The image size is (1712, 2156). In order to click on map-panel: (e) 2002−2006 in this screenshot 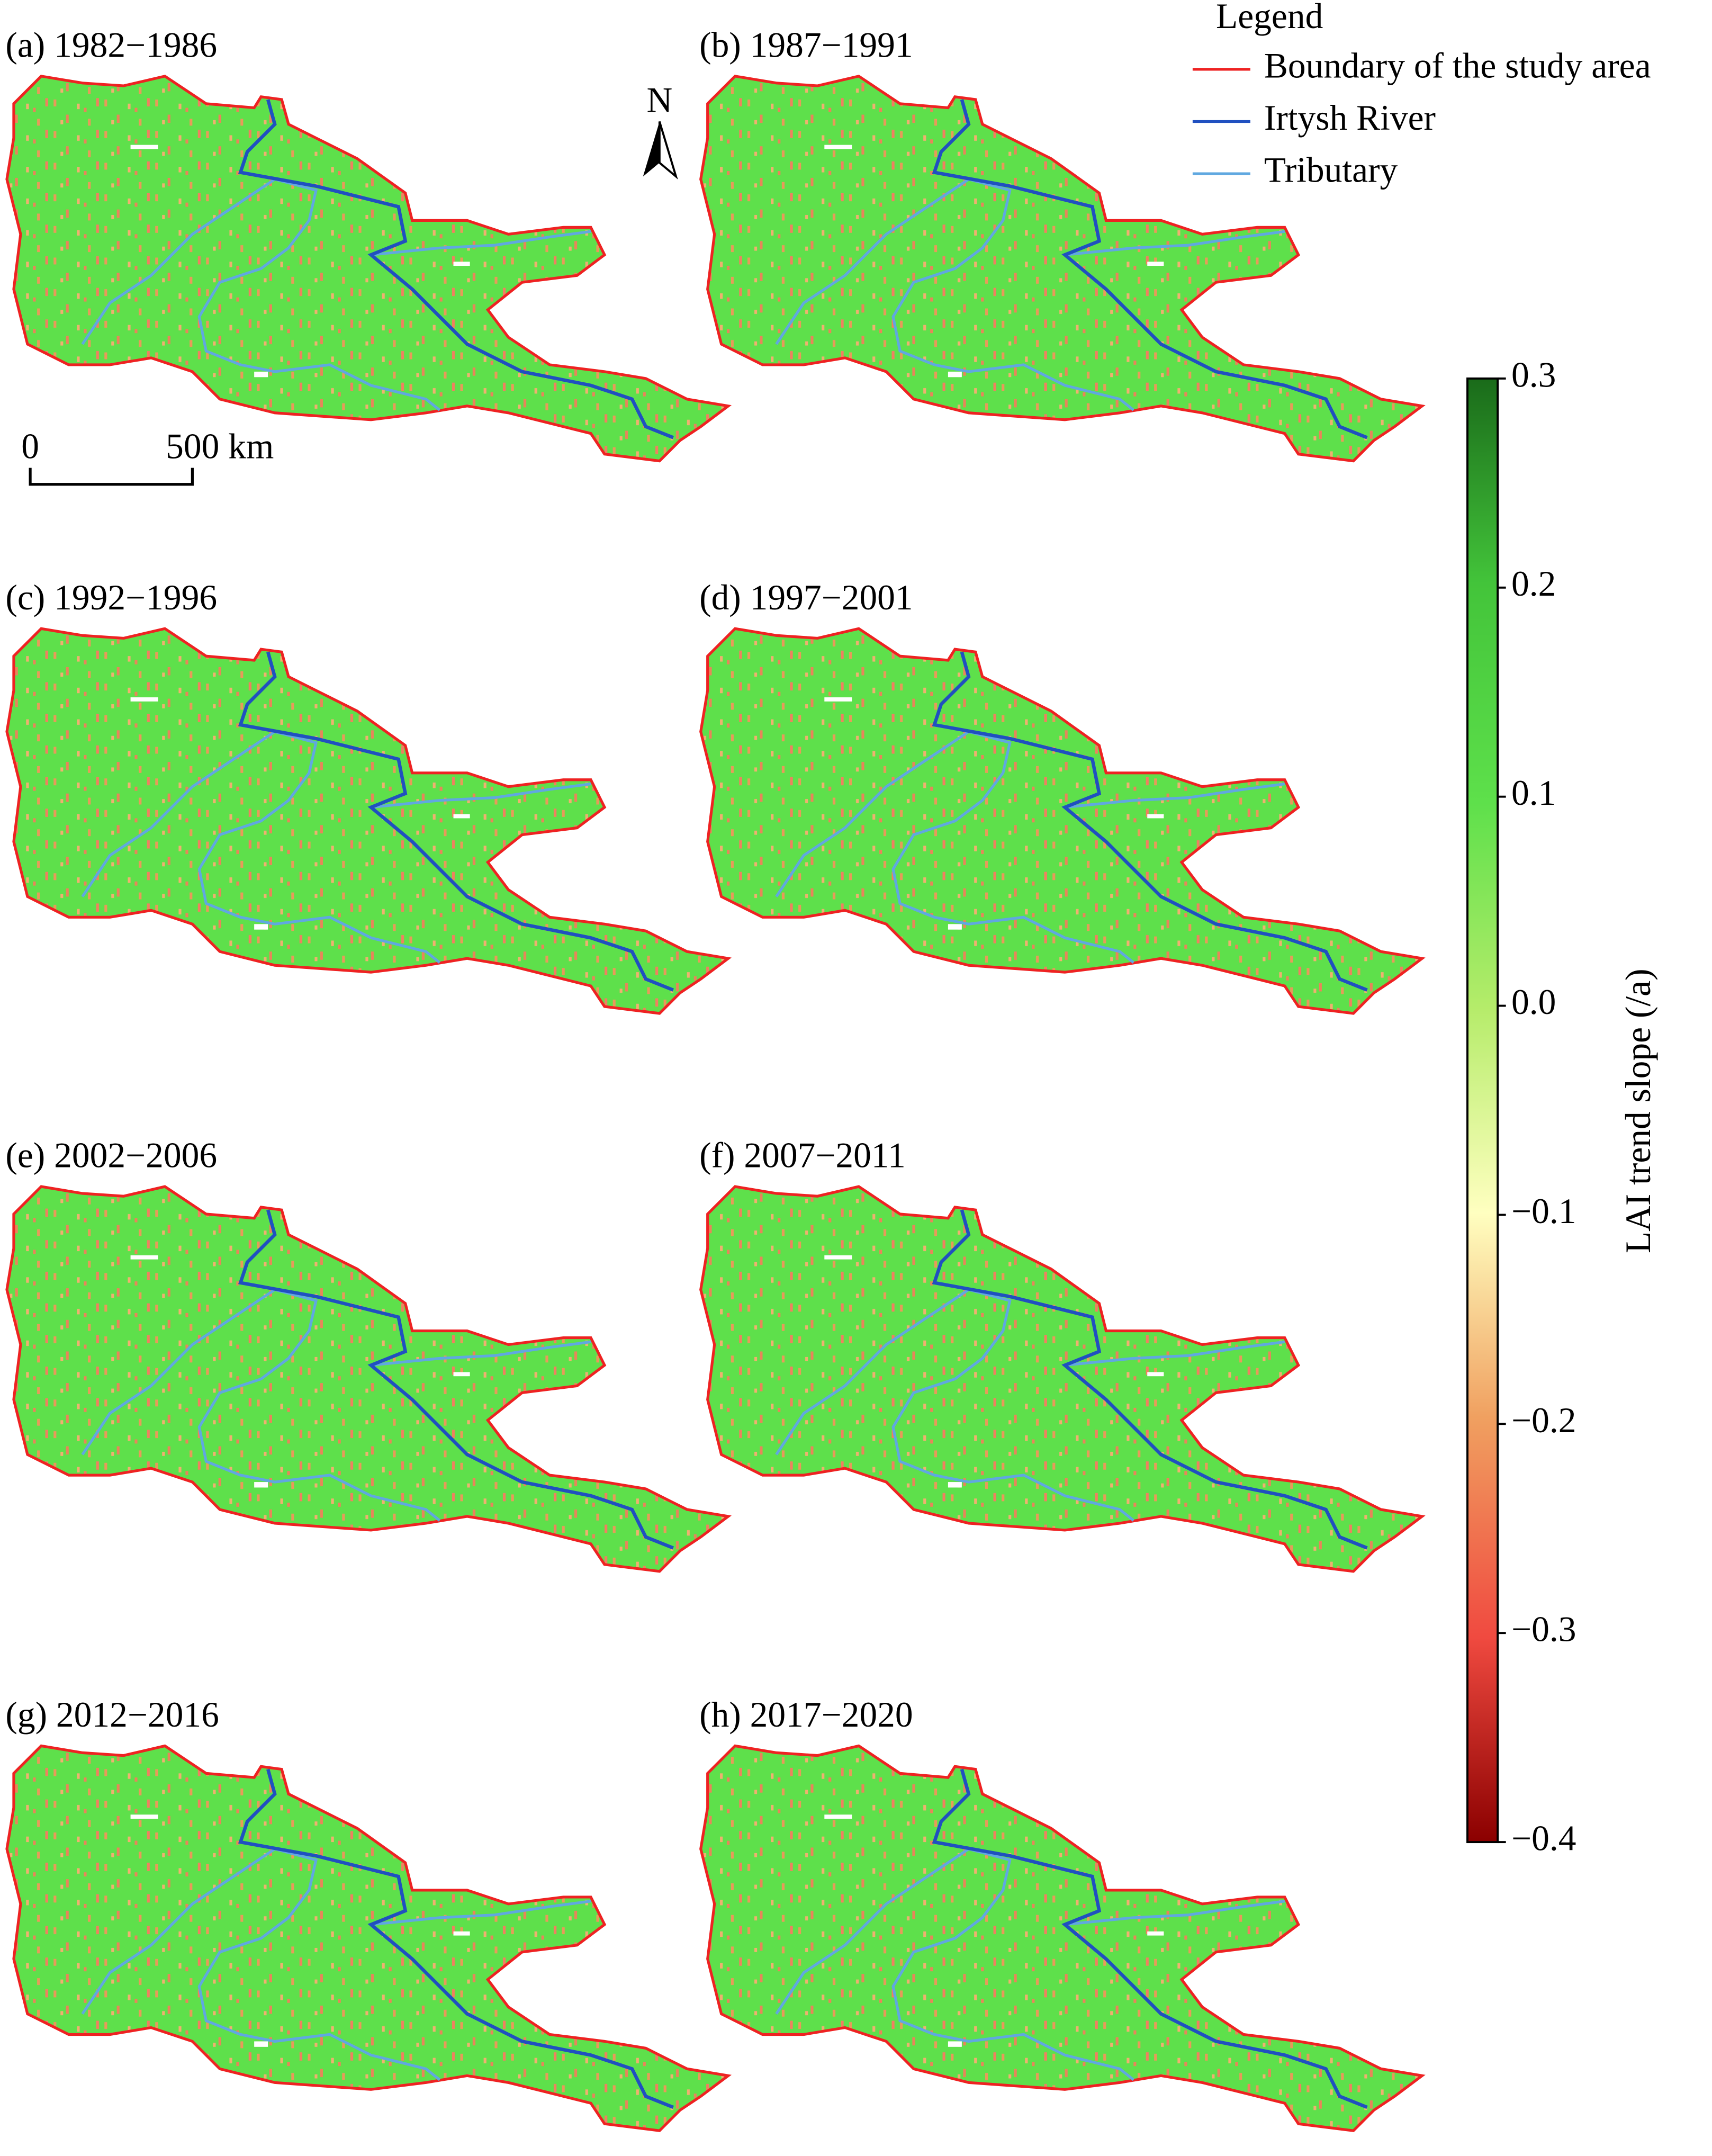, I will do `click(366, 1353)`.